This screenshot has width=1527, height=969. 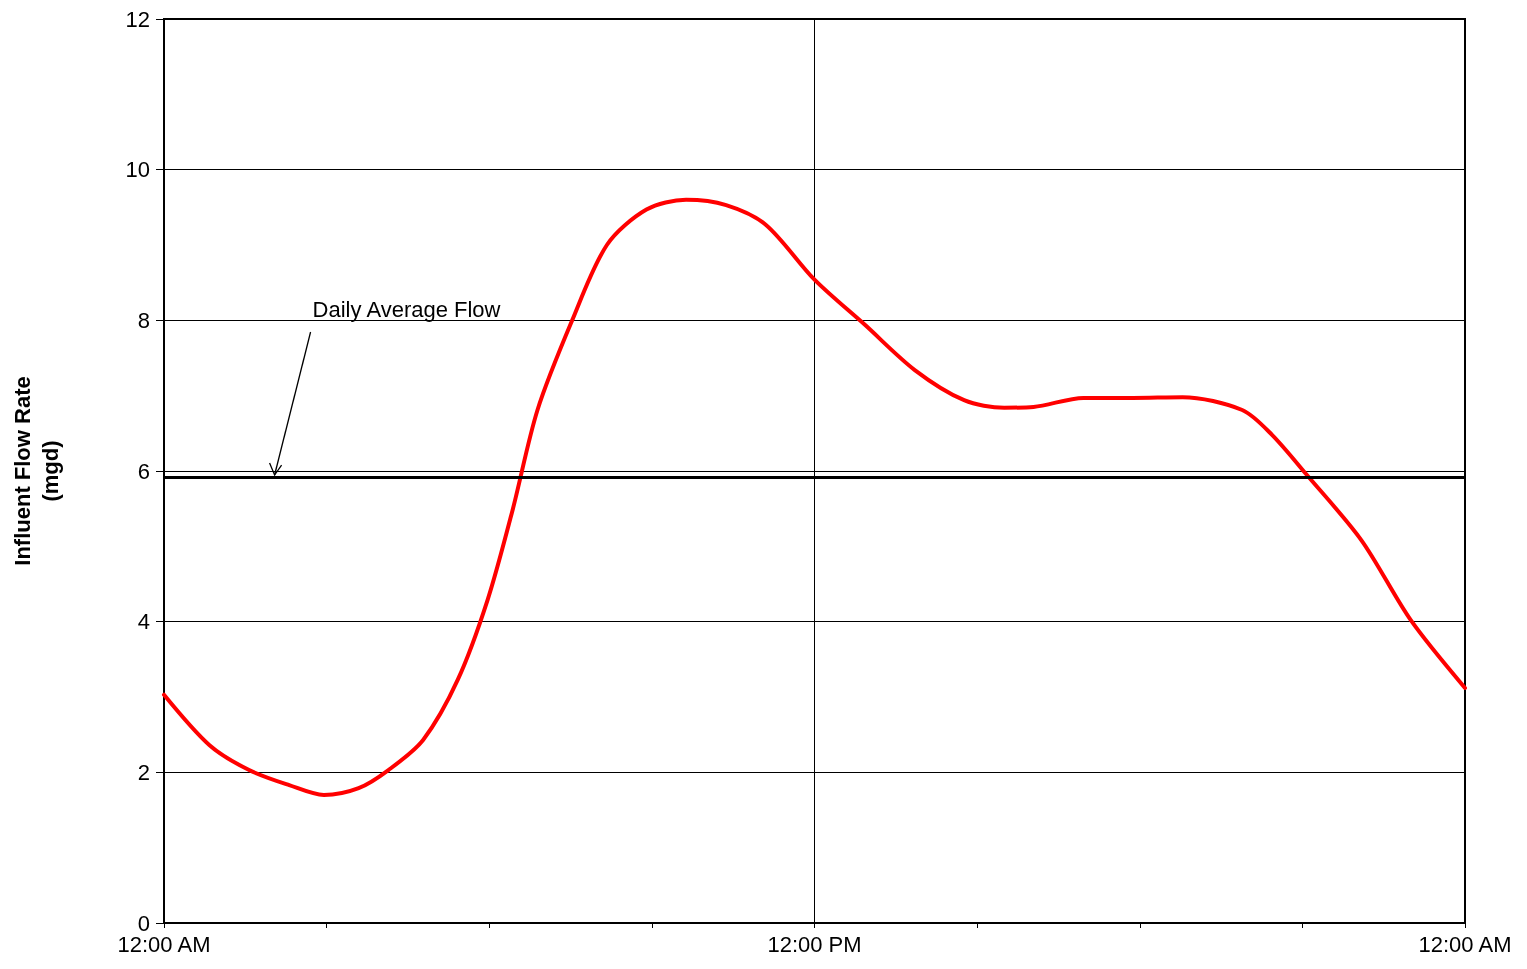 I want to click on x-tick-label: 12:00 AM, so click(x=1465, y=944).